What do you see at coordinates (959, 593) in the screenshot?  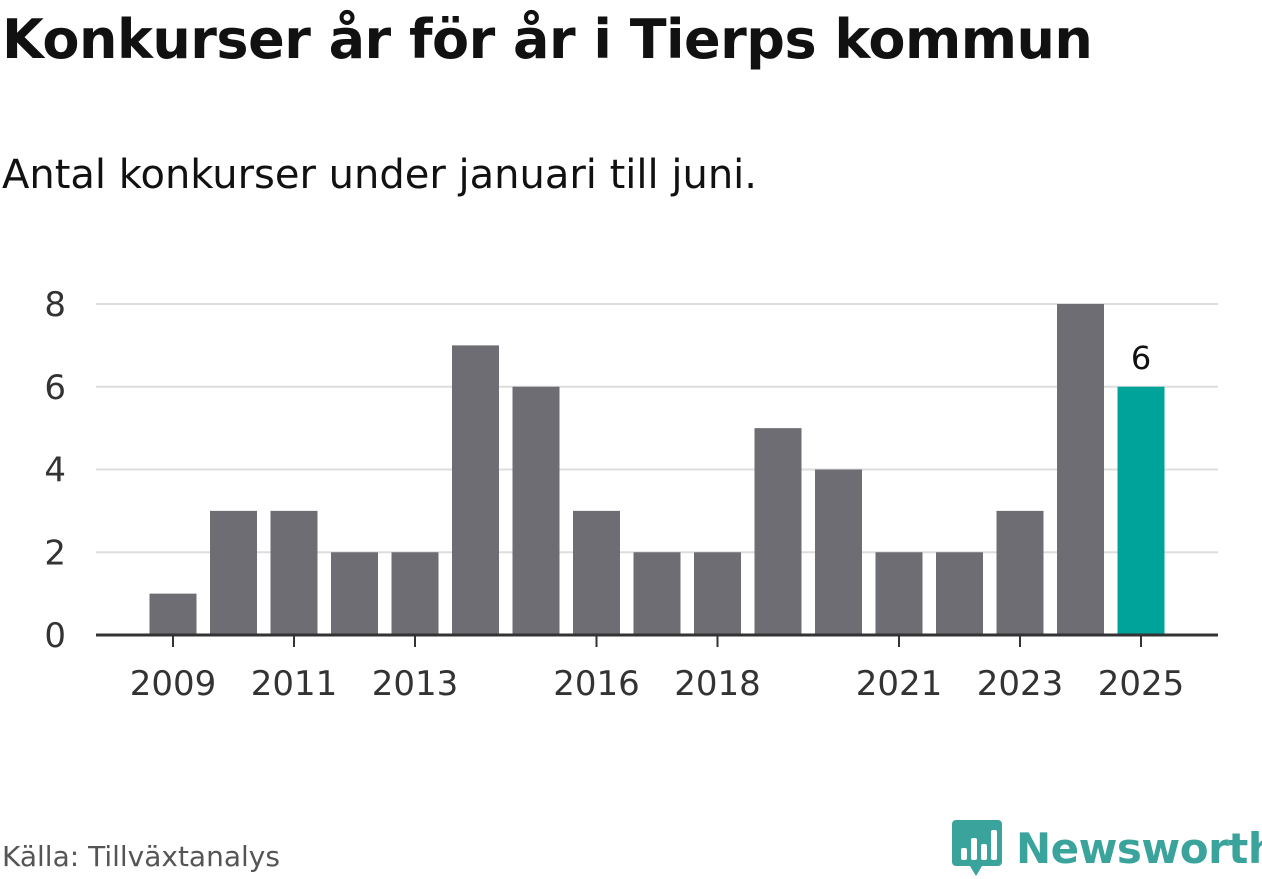 I see `bar-2022` at bounding box center [959, 593].